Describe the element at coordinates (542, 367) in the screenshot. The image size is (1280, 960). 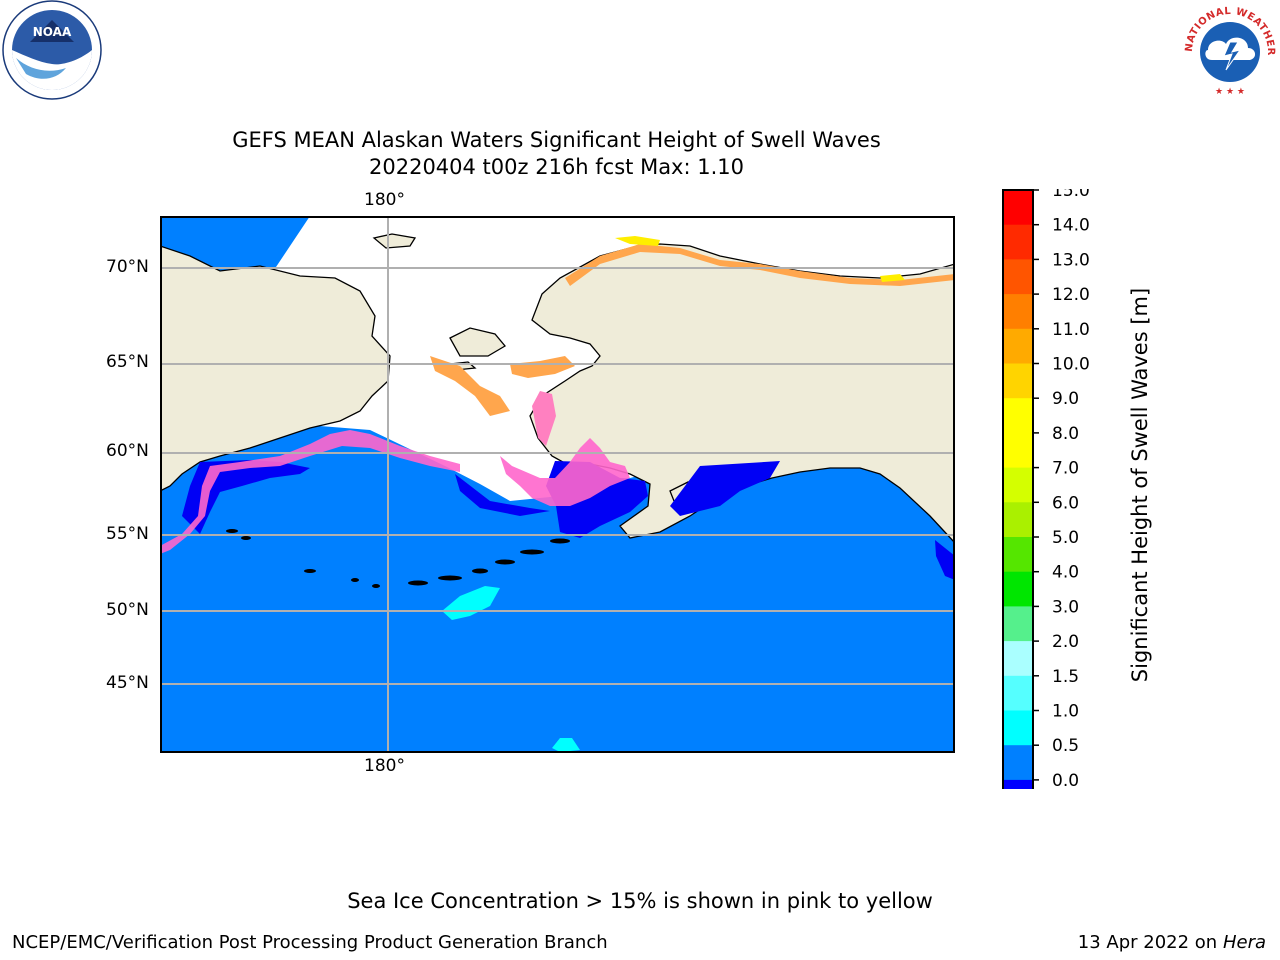
I see `sea-ice-norton` at that location.